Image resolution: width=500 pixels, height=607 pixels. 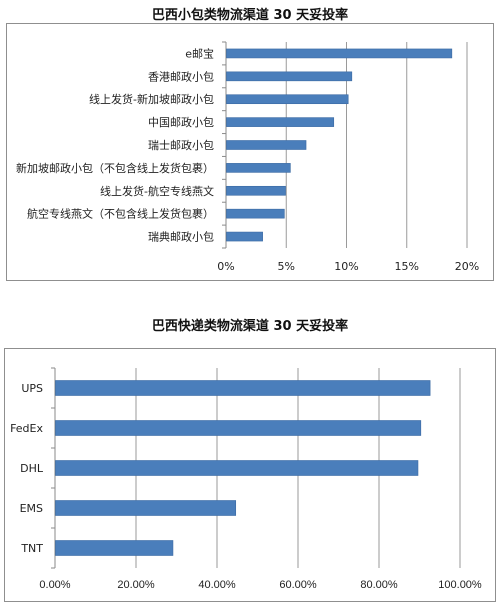 I want to click on chart-title-parcel: 巴西小包类物流渠道 30 天妥投率, so click(x=250, y=15).